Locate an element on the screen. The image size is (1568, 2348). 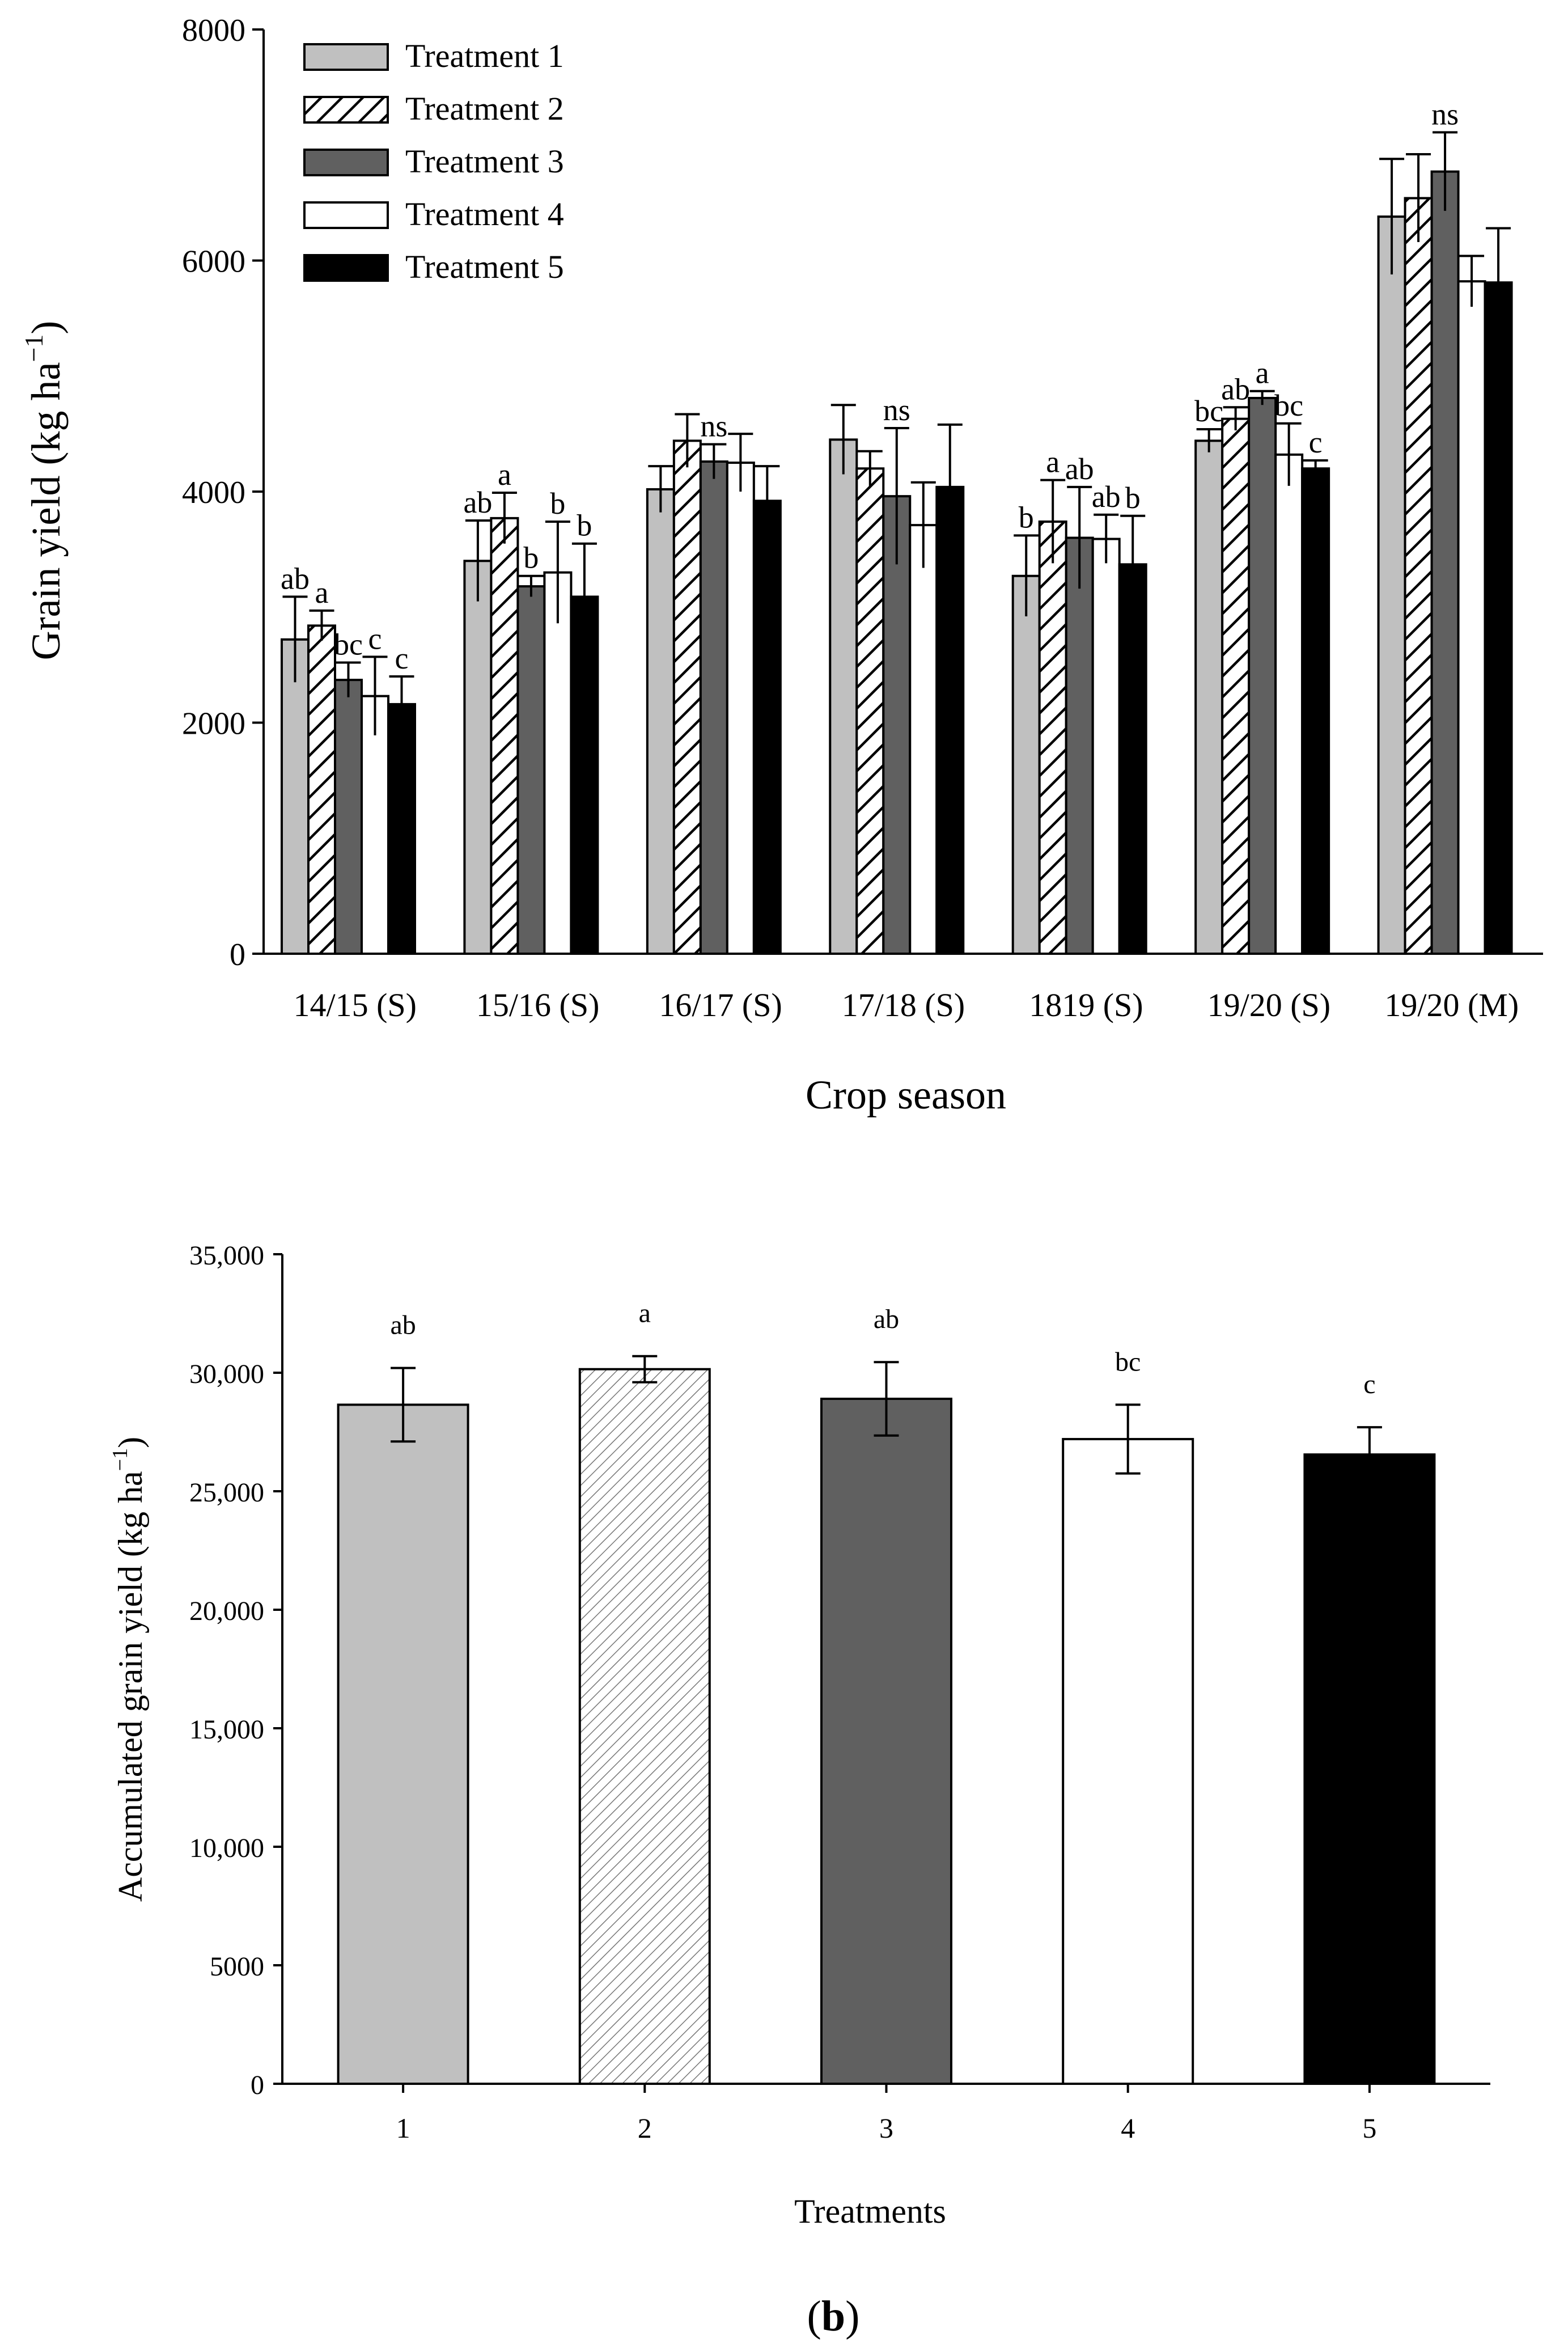
legend-label: Treatment 4 is located at coordinates (484, 214).